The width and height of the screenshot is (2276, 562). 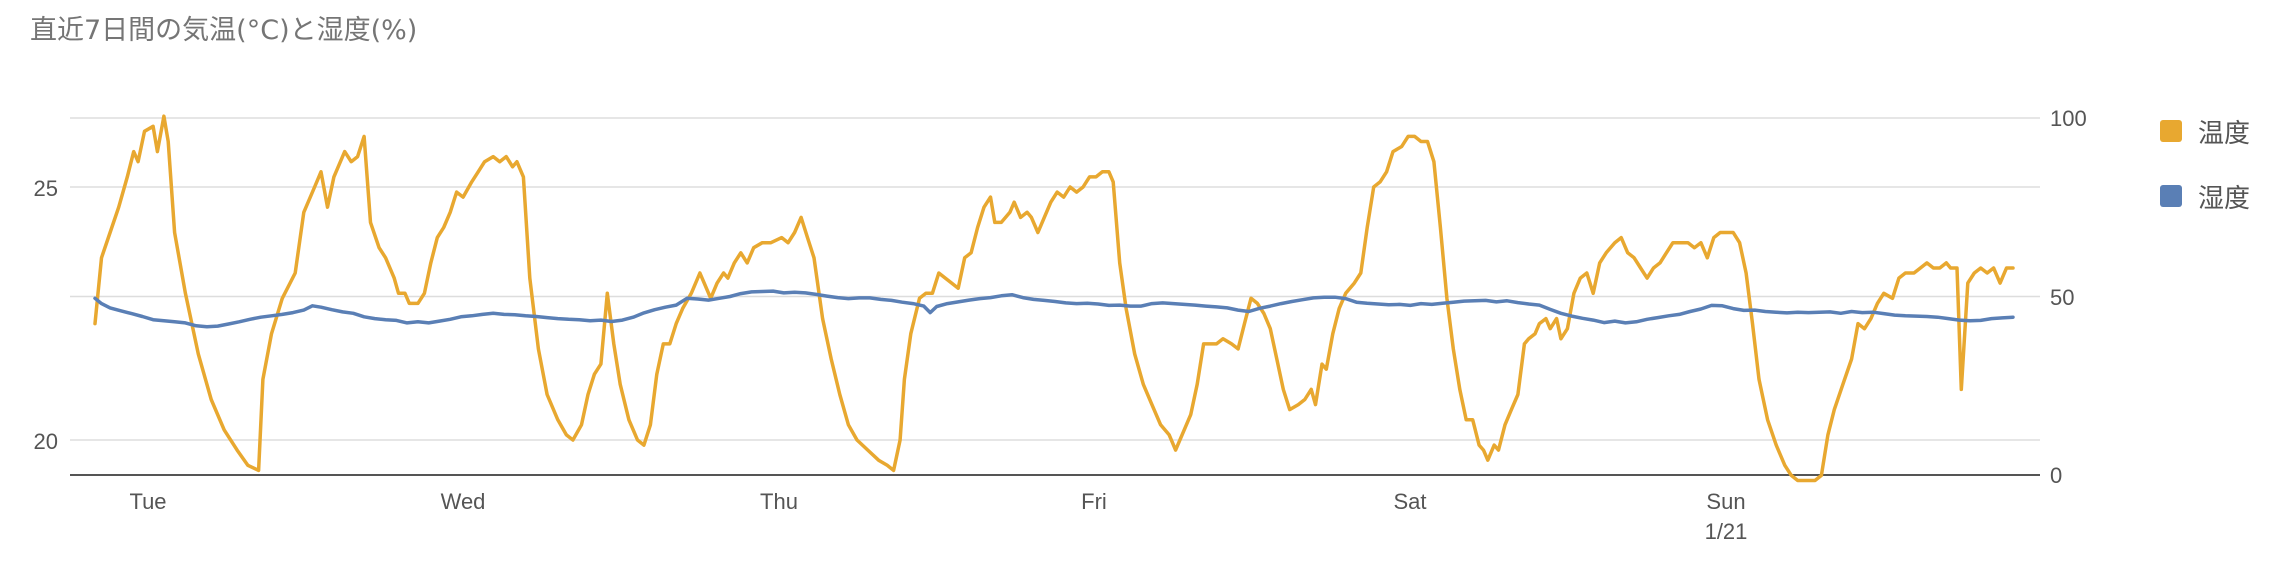 I want to click on y-right-tick-100: 100, so click(x=2068, y=118).